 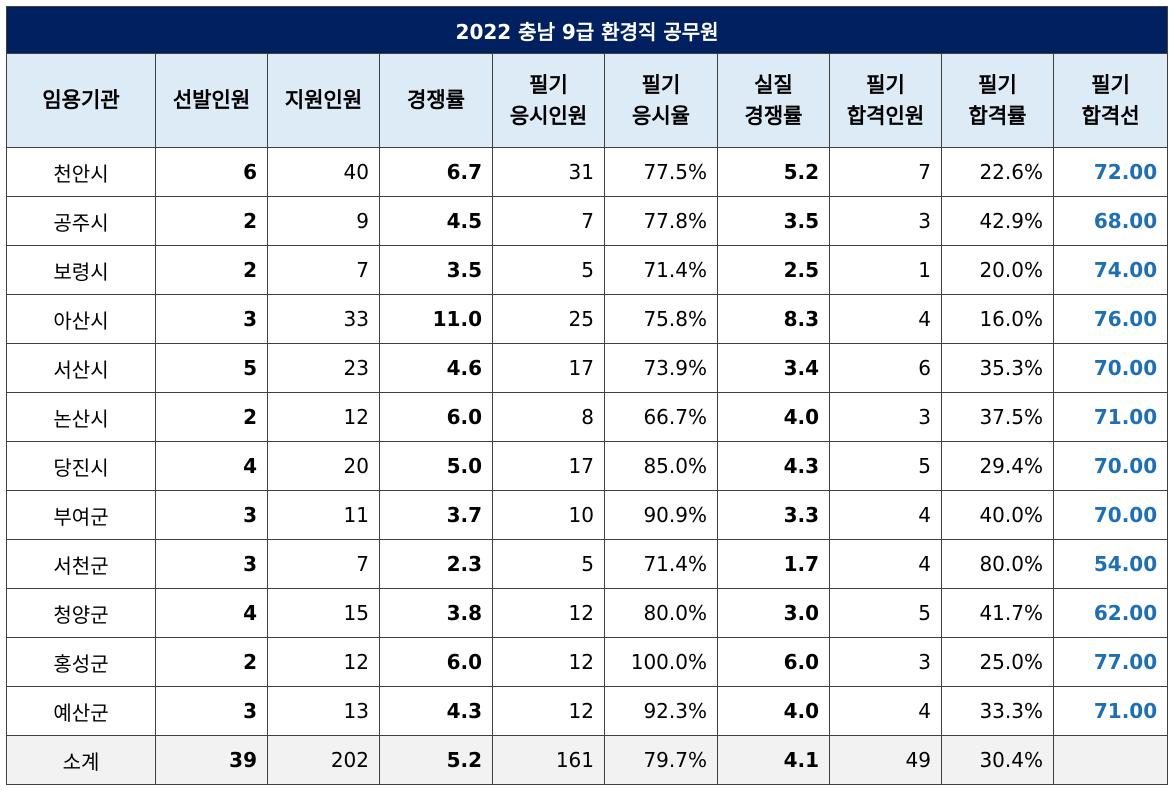 What do you see at coordinates (436, 760) in the screenshot?
I see `cell-competition-rate: 5.2` at bounding box center [436, 760].